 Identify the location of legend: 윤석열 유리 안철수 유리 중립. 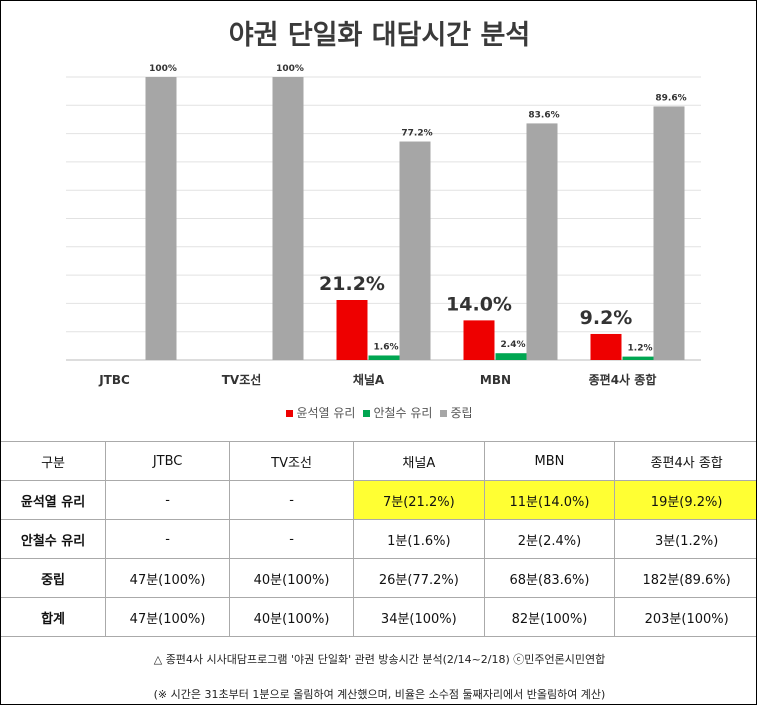
(378, 412).